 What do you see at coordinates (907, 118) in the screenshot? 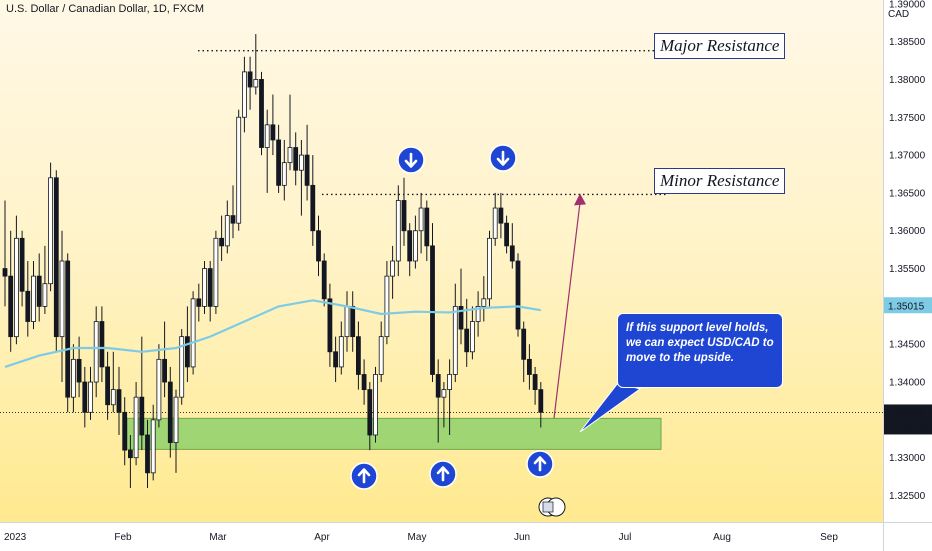
I see `price-tick-label: 1.37500` at bounding box center [907, 118].